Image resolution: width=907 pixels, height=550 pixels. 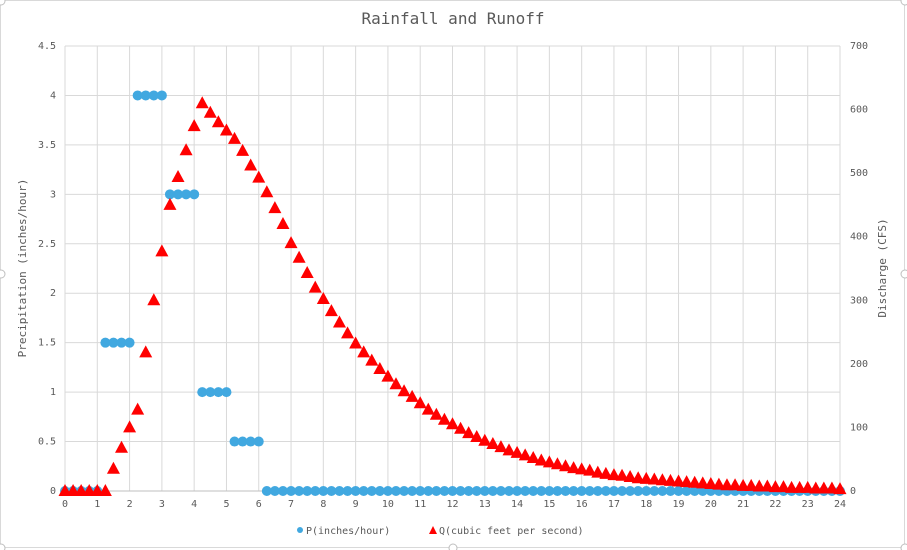 What do you see at coordinates (53, 194) in the screenshot?
I see `left-tick-label: 3` at bounding box center [53, 194].